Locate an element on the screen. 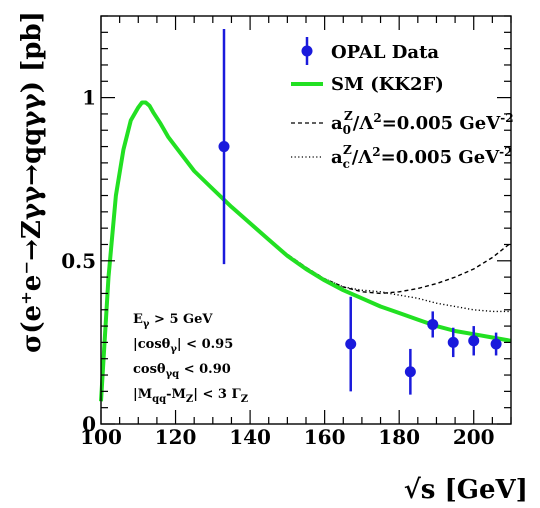 This screenshot has height=508, width=540. cut-energy: Eγ > 5 GeV is located at coordinates (173, 321).